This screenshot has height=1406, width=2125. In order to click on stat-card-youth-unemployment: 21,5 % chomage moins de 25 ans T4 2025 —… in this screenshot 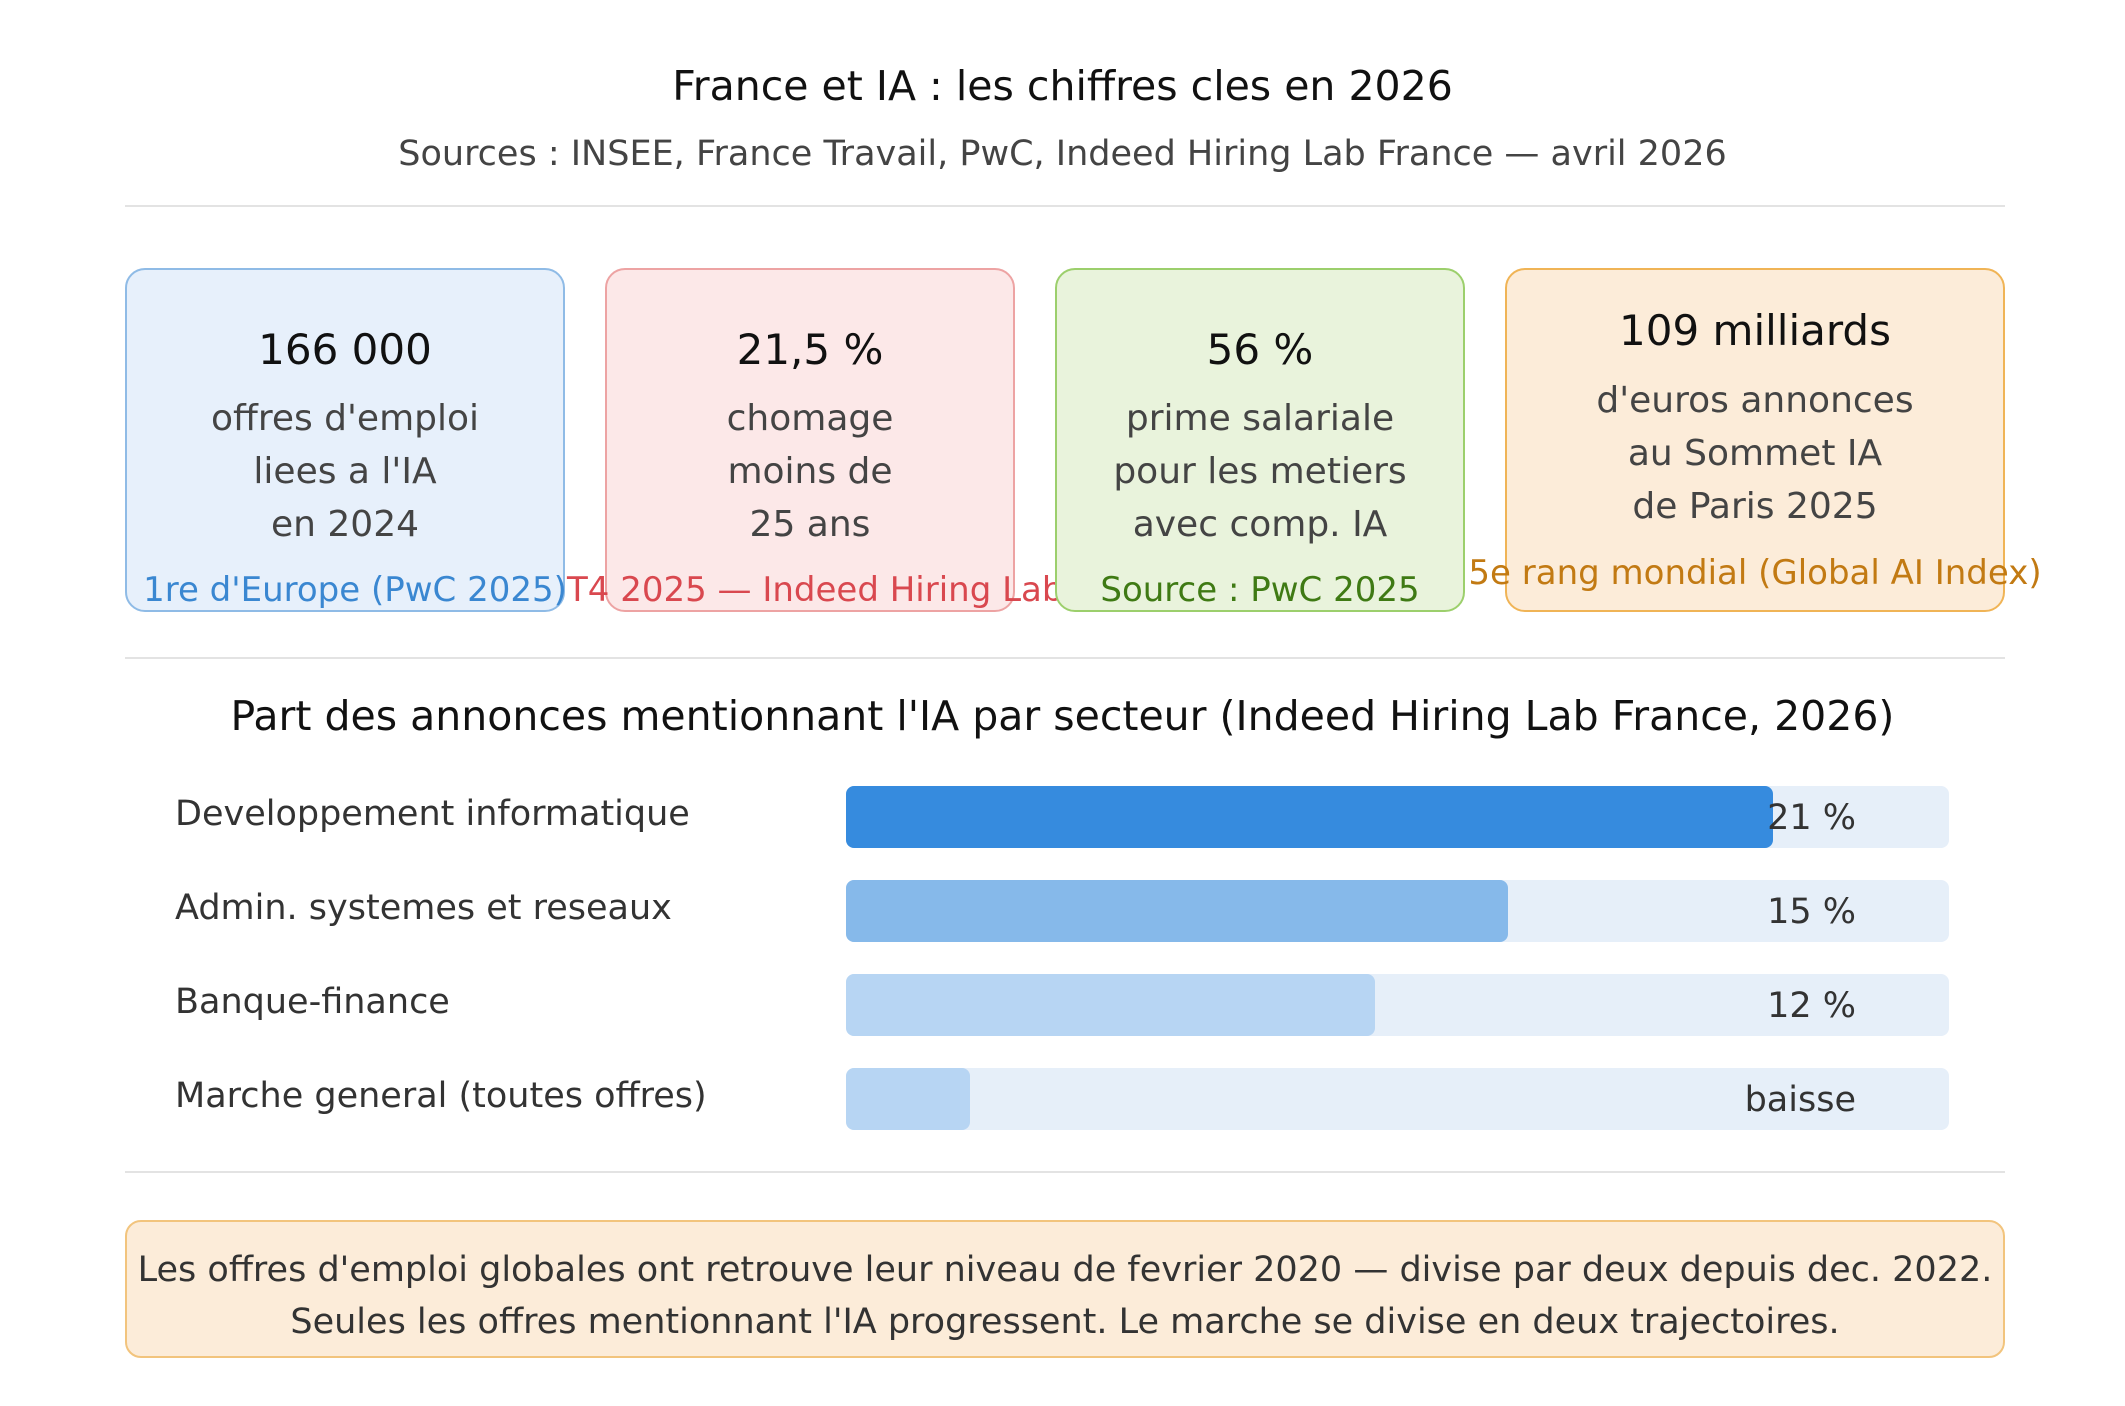, I will do `click(815, 440)`.